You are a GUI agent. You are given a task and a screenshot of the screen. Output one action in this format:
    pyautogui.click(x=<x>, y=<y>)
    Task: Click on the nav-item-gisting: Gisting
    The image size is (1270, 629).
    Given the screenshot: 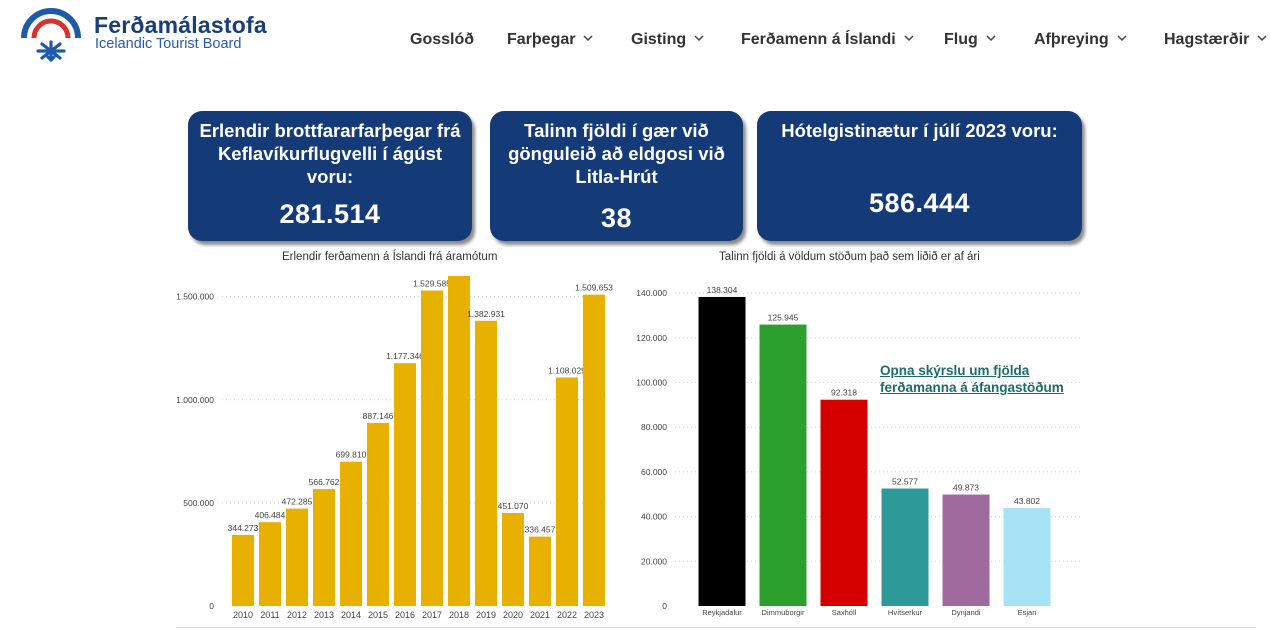 What is the action you would take?
    pyautogui.click(x=667, y=40)
    